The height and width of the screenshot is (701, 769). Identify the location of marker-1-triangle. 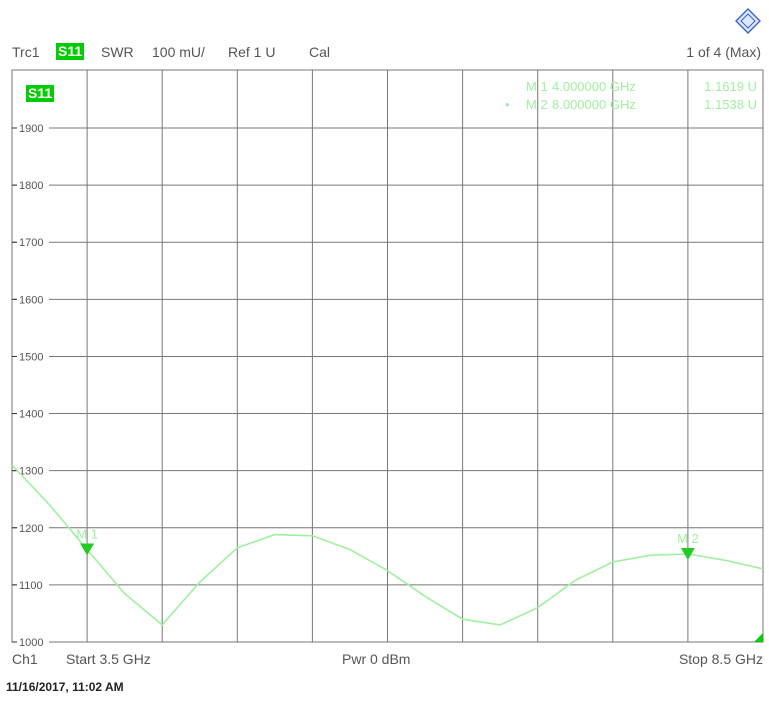
(87, 549).